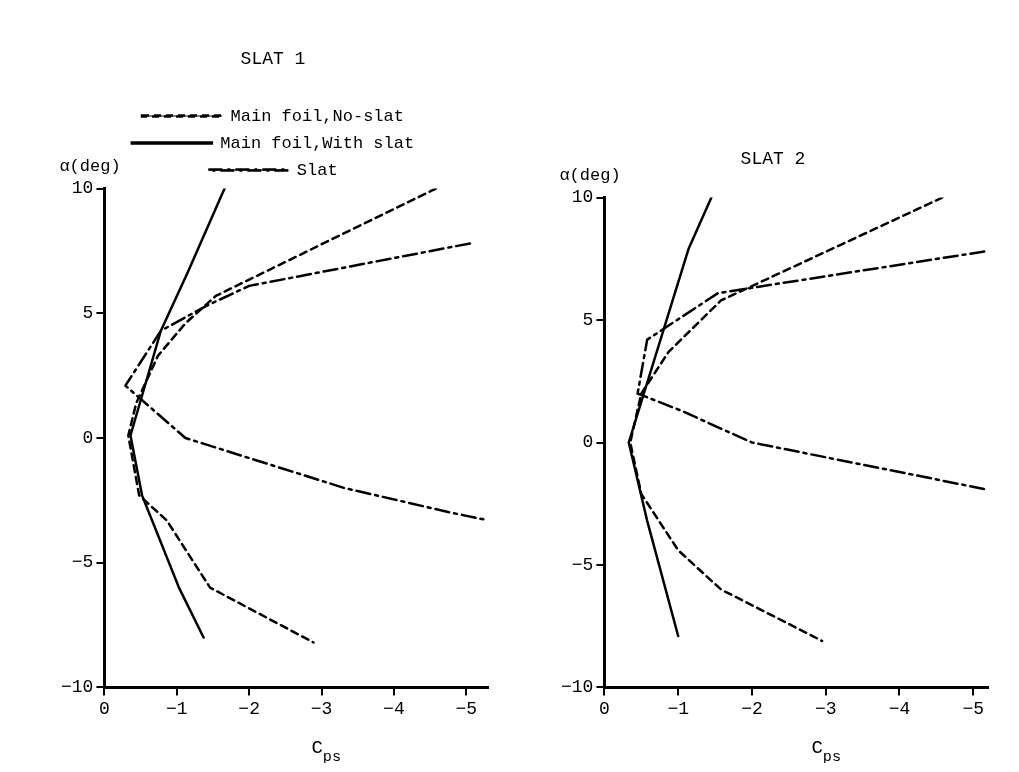  What do you see at coordinates (317, 116) in the screenshot?
I see `legend-label: Main foil,No-slat` at bounding box center [317, 116].